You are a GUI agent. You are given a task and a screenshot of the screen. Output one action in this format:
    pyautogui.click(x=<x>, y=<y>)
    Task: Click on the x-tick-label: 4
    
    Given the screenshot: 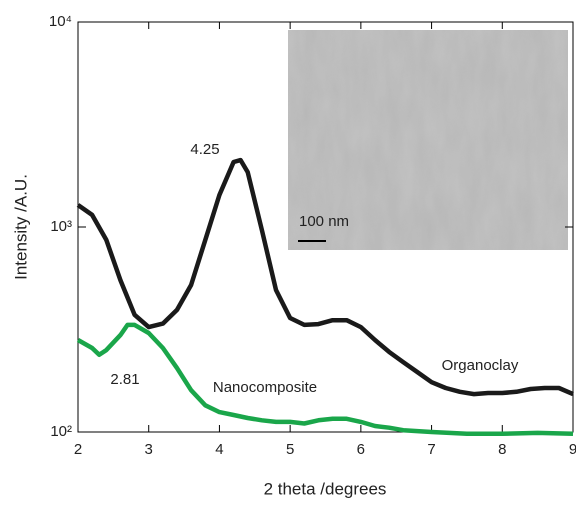 What is the action you would take?
    pyautogui.click(x=219, y=449)
    